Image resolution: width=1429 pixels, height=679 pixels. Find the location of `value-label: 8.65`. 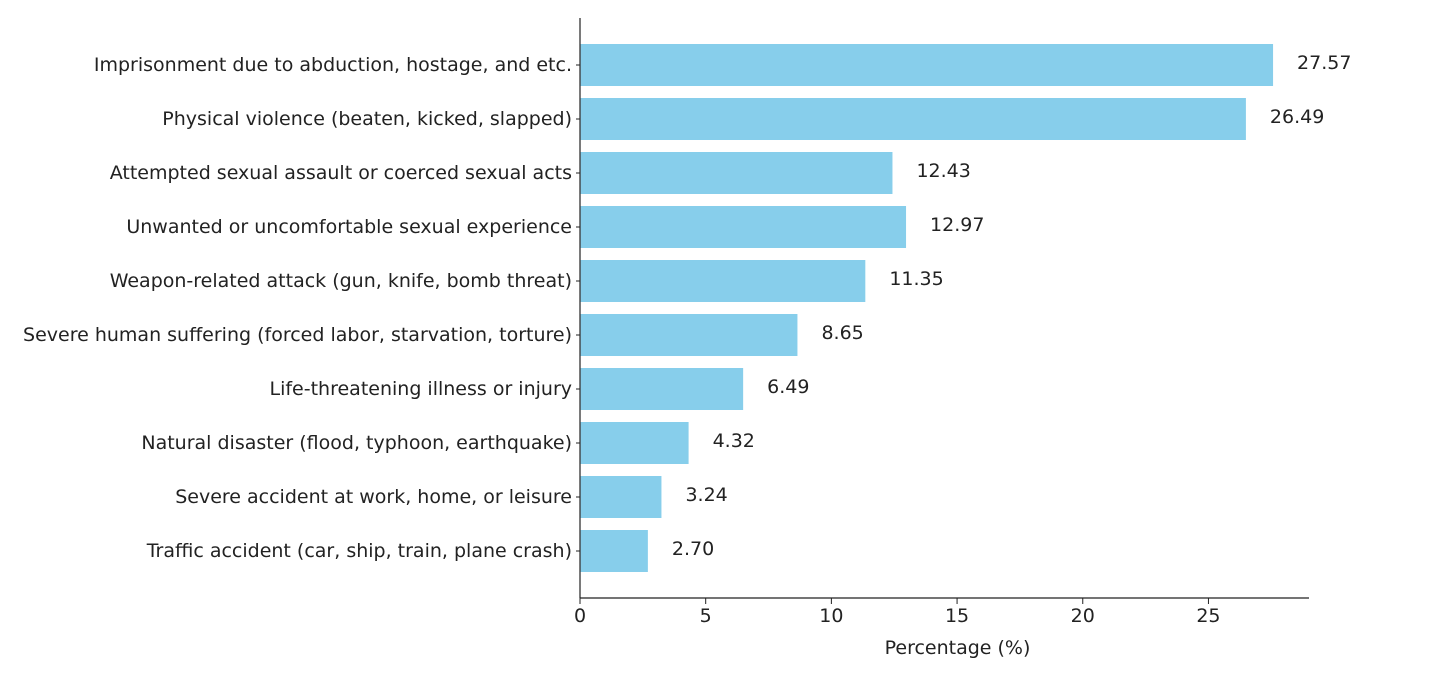

value-label: 8.65 is located at coordinates (842, 333).